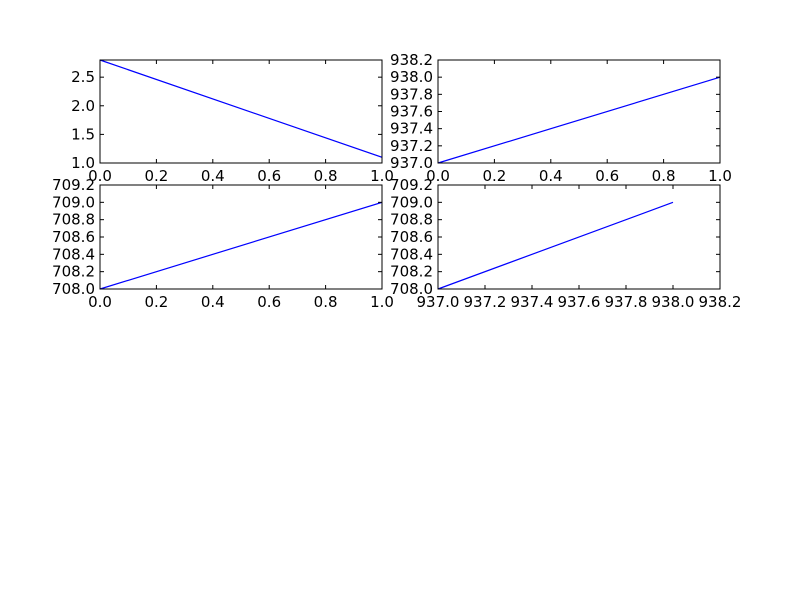 The height and width of the screenshot is (605, 800). I want to click on subplot-2-y-tick-label: 937.6, so click(411, 112).